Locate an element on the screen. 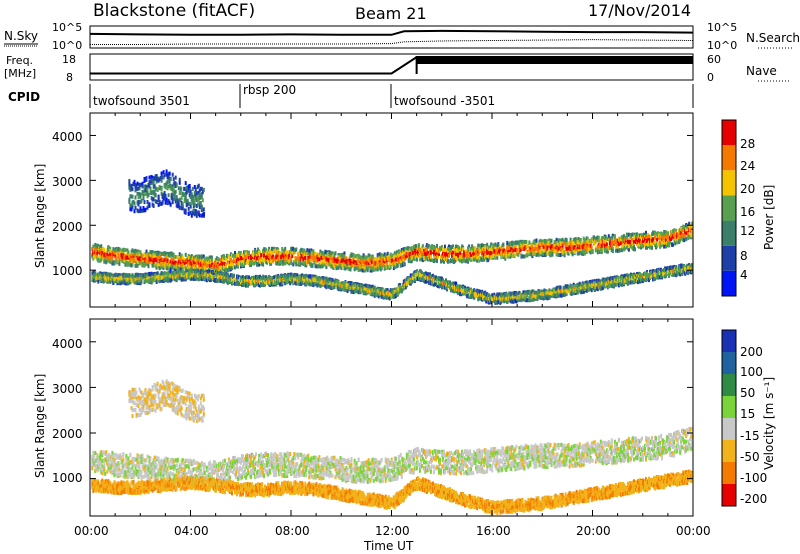  frequency-panel: Freq. [MHz] 18 8 60 0 Nave is located at coordinates (397, 68).